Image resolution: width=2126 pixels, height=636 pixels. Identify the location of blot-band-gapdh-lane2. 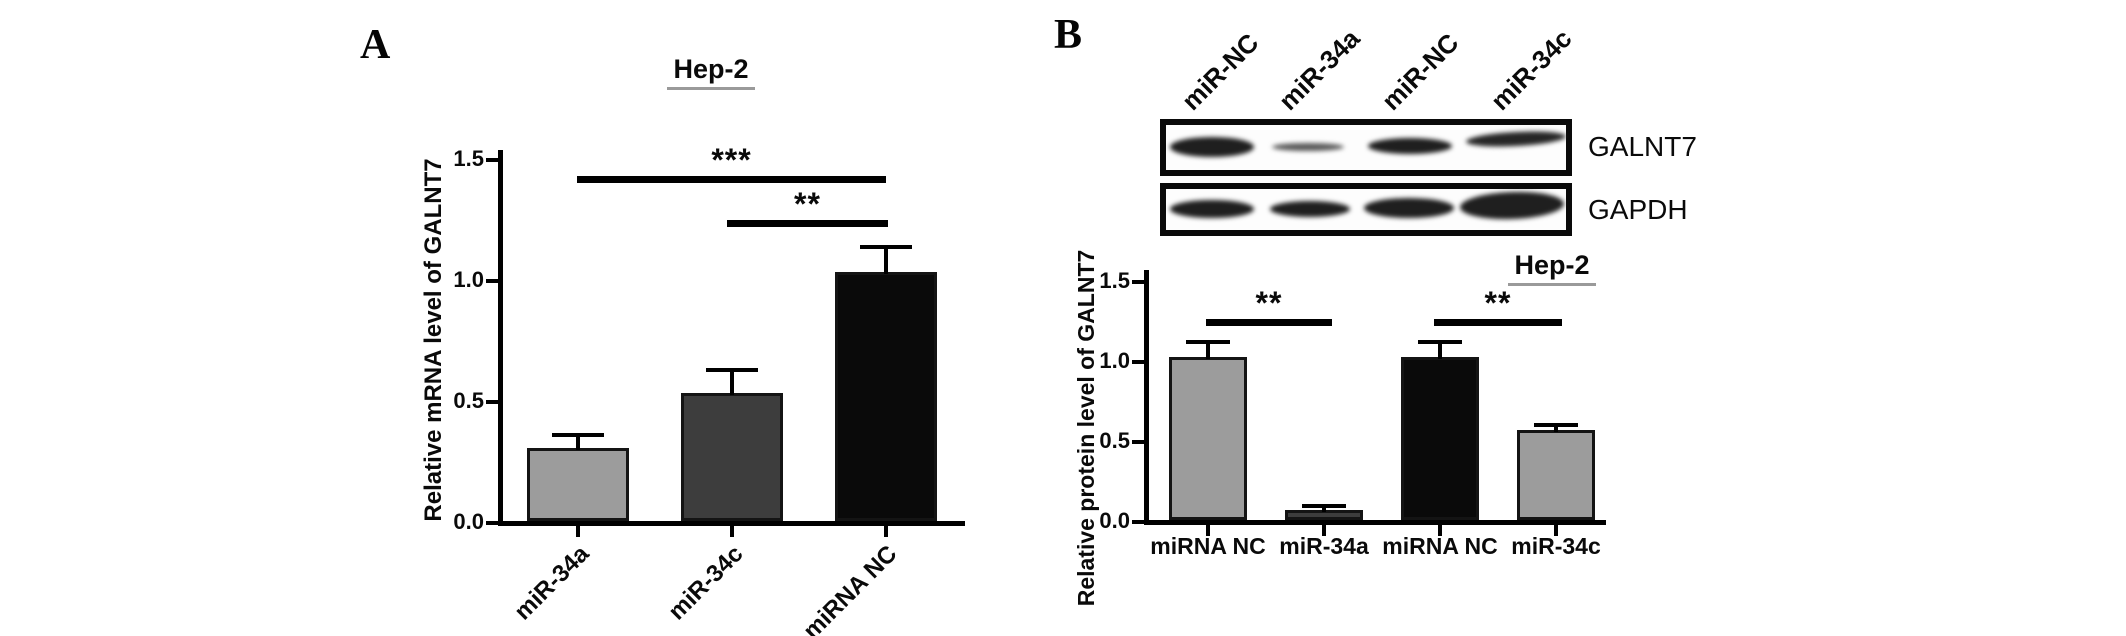
(1310, 209).